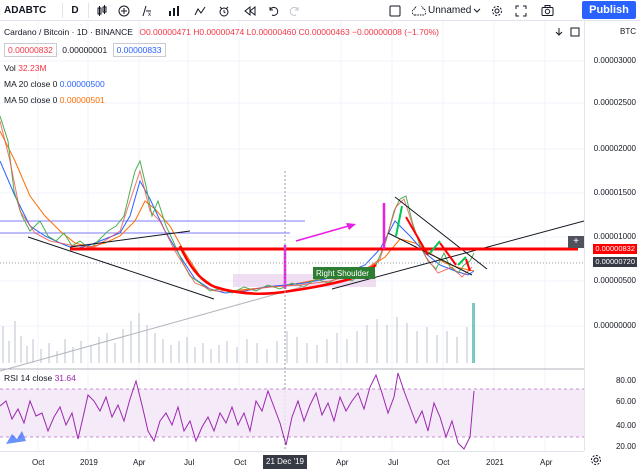 This screenshot has height=472, width=640. Describe the element at coordinates (575, 33) in the screenshot. I see `maximize-icon` at that location.